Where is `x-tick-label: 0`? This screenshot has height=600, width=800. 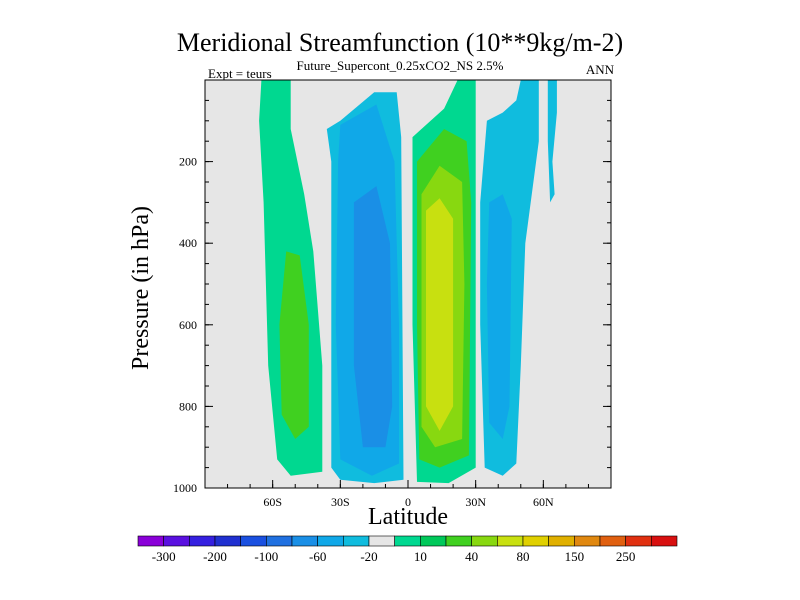
x-tick-label: 0 is located at coordinates (408, 502).